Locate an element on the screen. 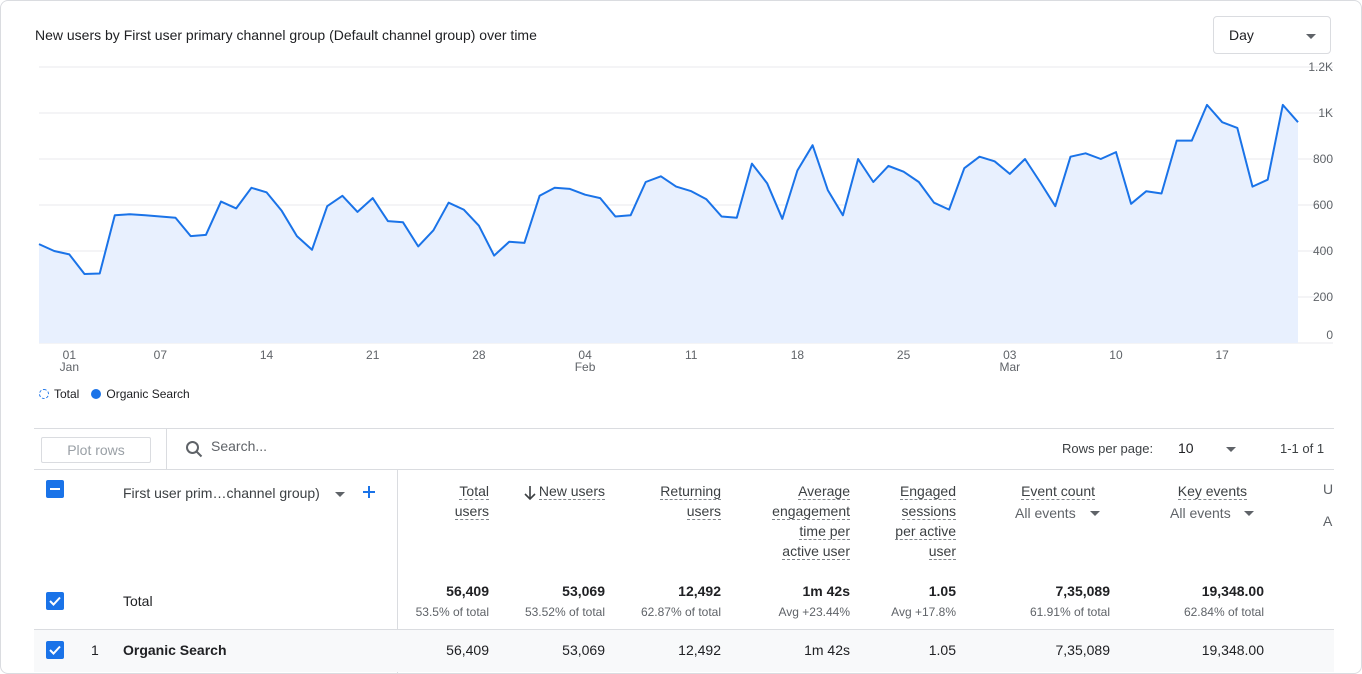 The height and width of the screenshot is (674, 1362). col-event-count: Event count is located at coordinates (1058, 491).